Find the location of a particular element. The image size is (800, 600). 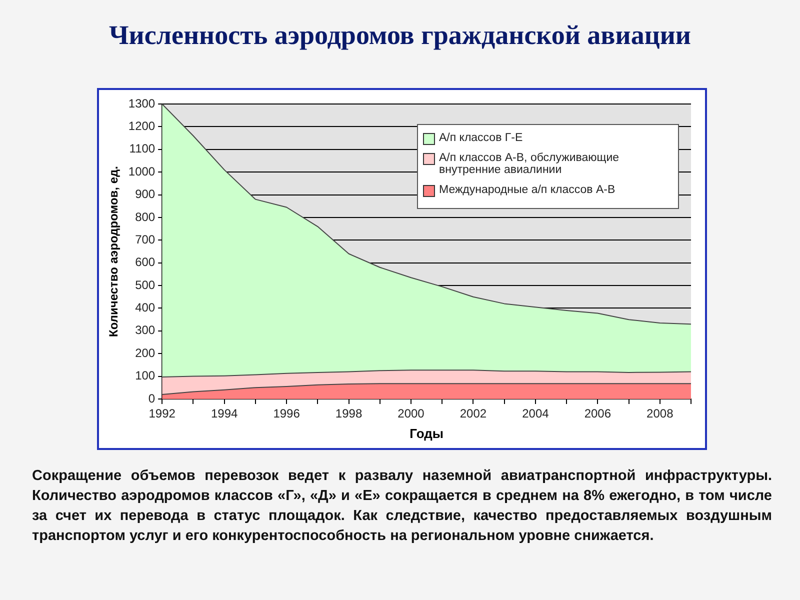

y-tick-label: 100 is located at coordinates (145, 375).